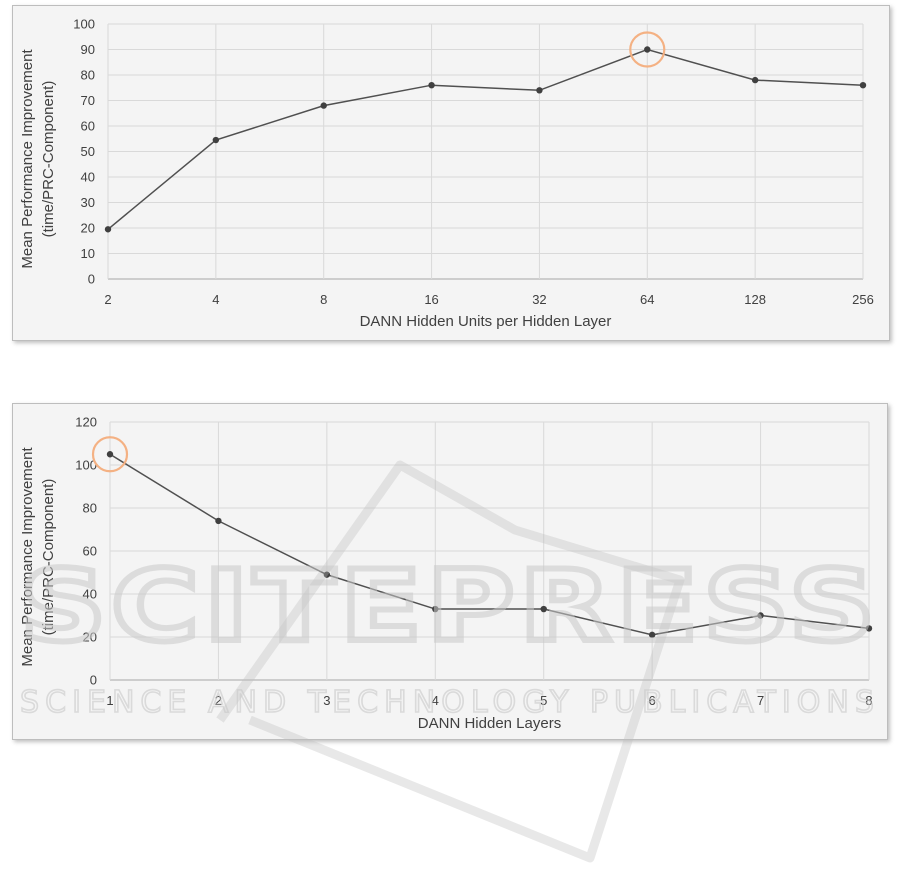 The image size is (901, 887). Describe the element at coordinates (760, 700) in the screenshot. I see `x-tick-label-7: 7` at that location.